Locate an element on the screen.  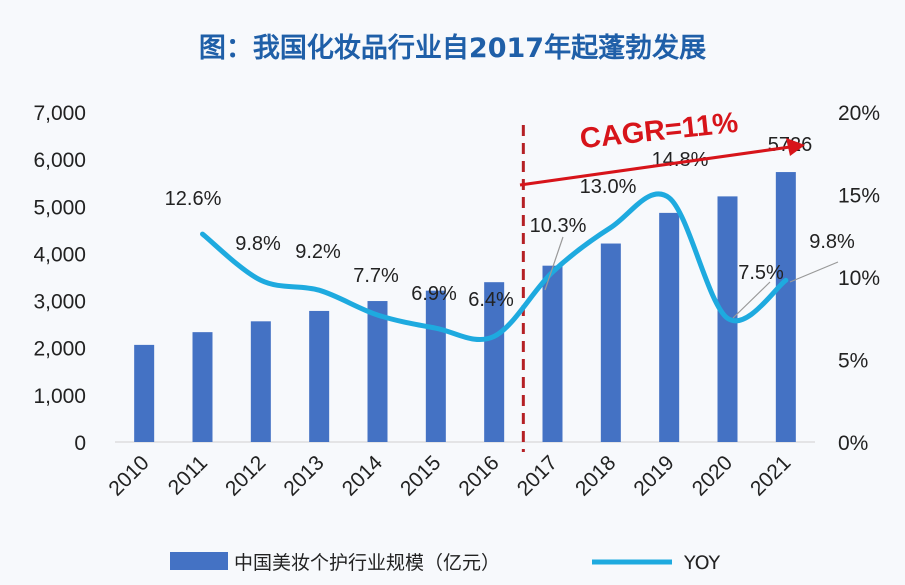
yoy-data-label: 6.4% is located at coordinates (491, 300).